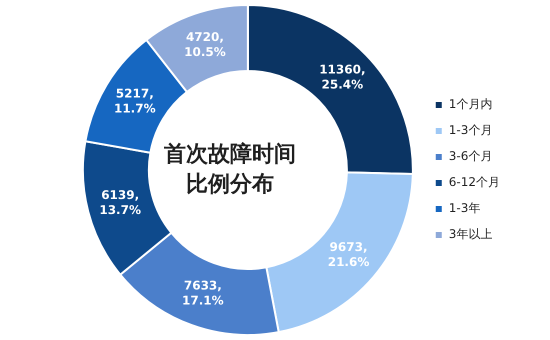  Describe the element at coordinates (230, 170) in the screenshot. I see `text: 首次故障时间比例分布` at that location.